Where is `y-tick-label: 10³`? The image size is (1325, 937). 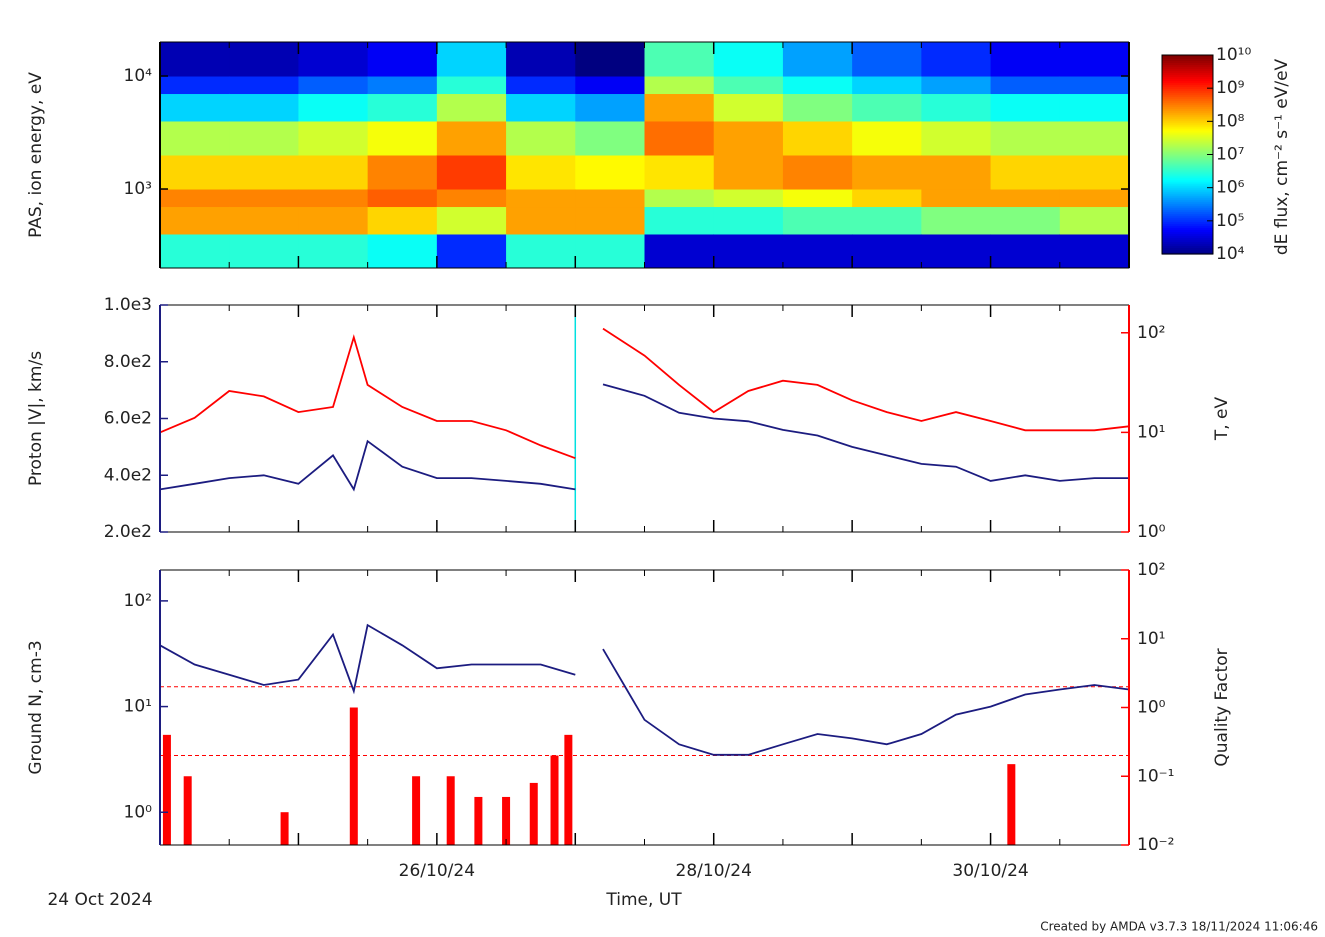 y-tick-label: 10³ is located at coordinates (138, 189).